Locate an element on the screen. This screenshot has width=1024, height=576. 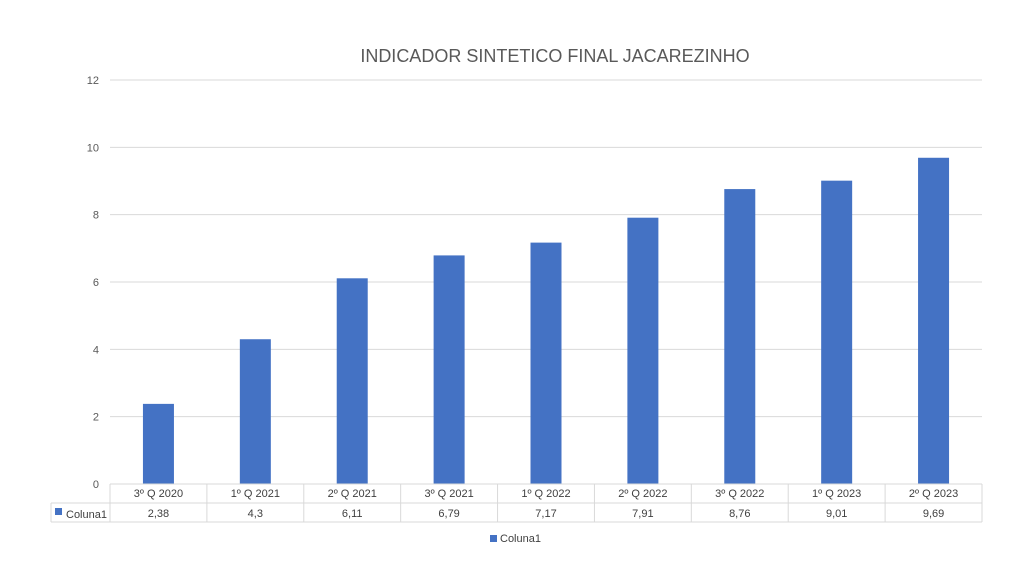
y-tick-label: 0 is located at coordinates (96, 485).